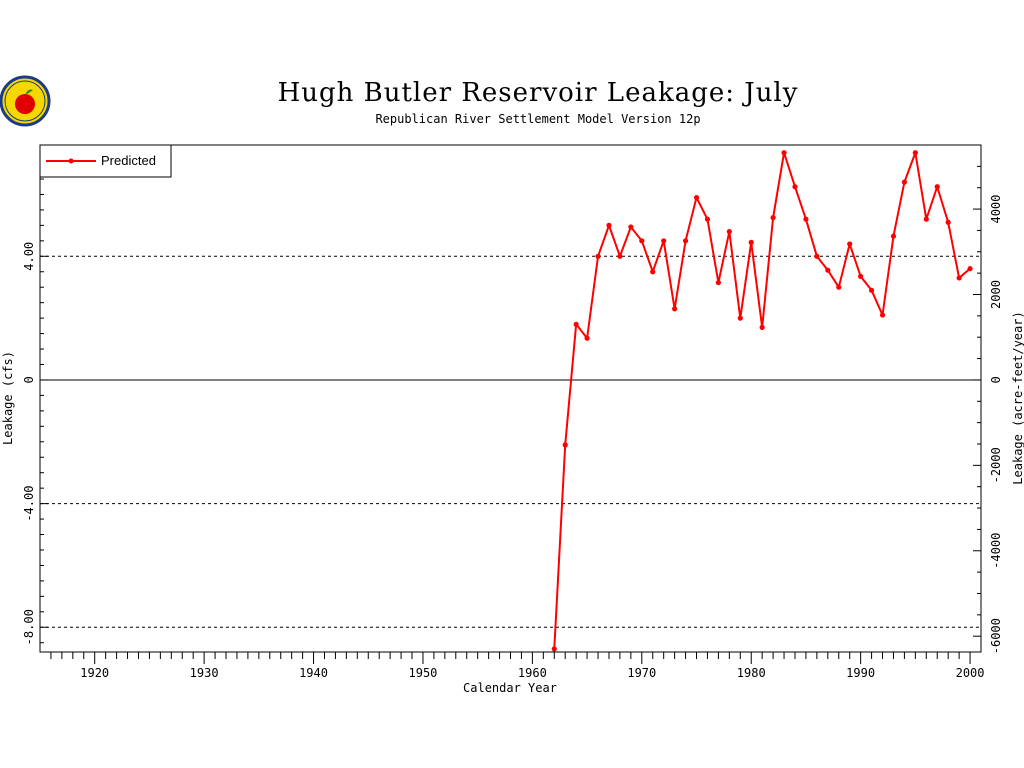  I want to click on x-tick-label: 1940, so click(313, 673).